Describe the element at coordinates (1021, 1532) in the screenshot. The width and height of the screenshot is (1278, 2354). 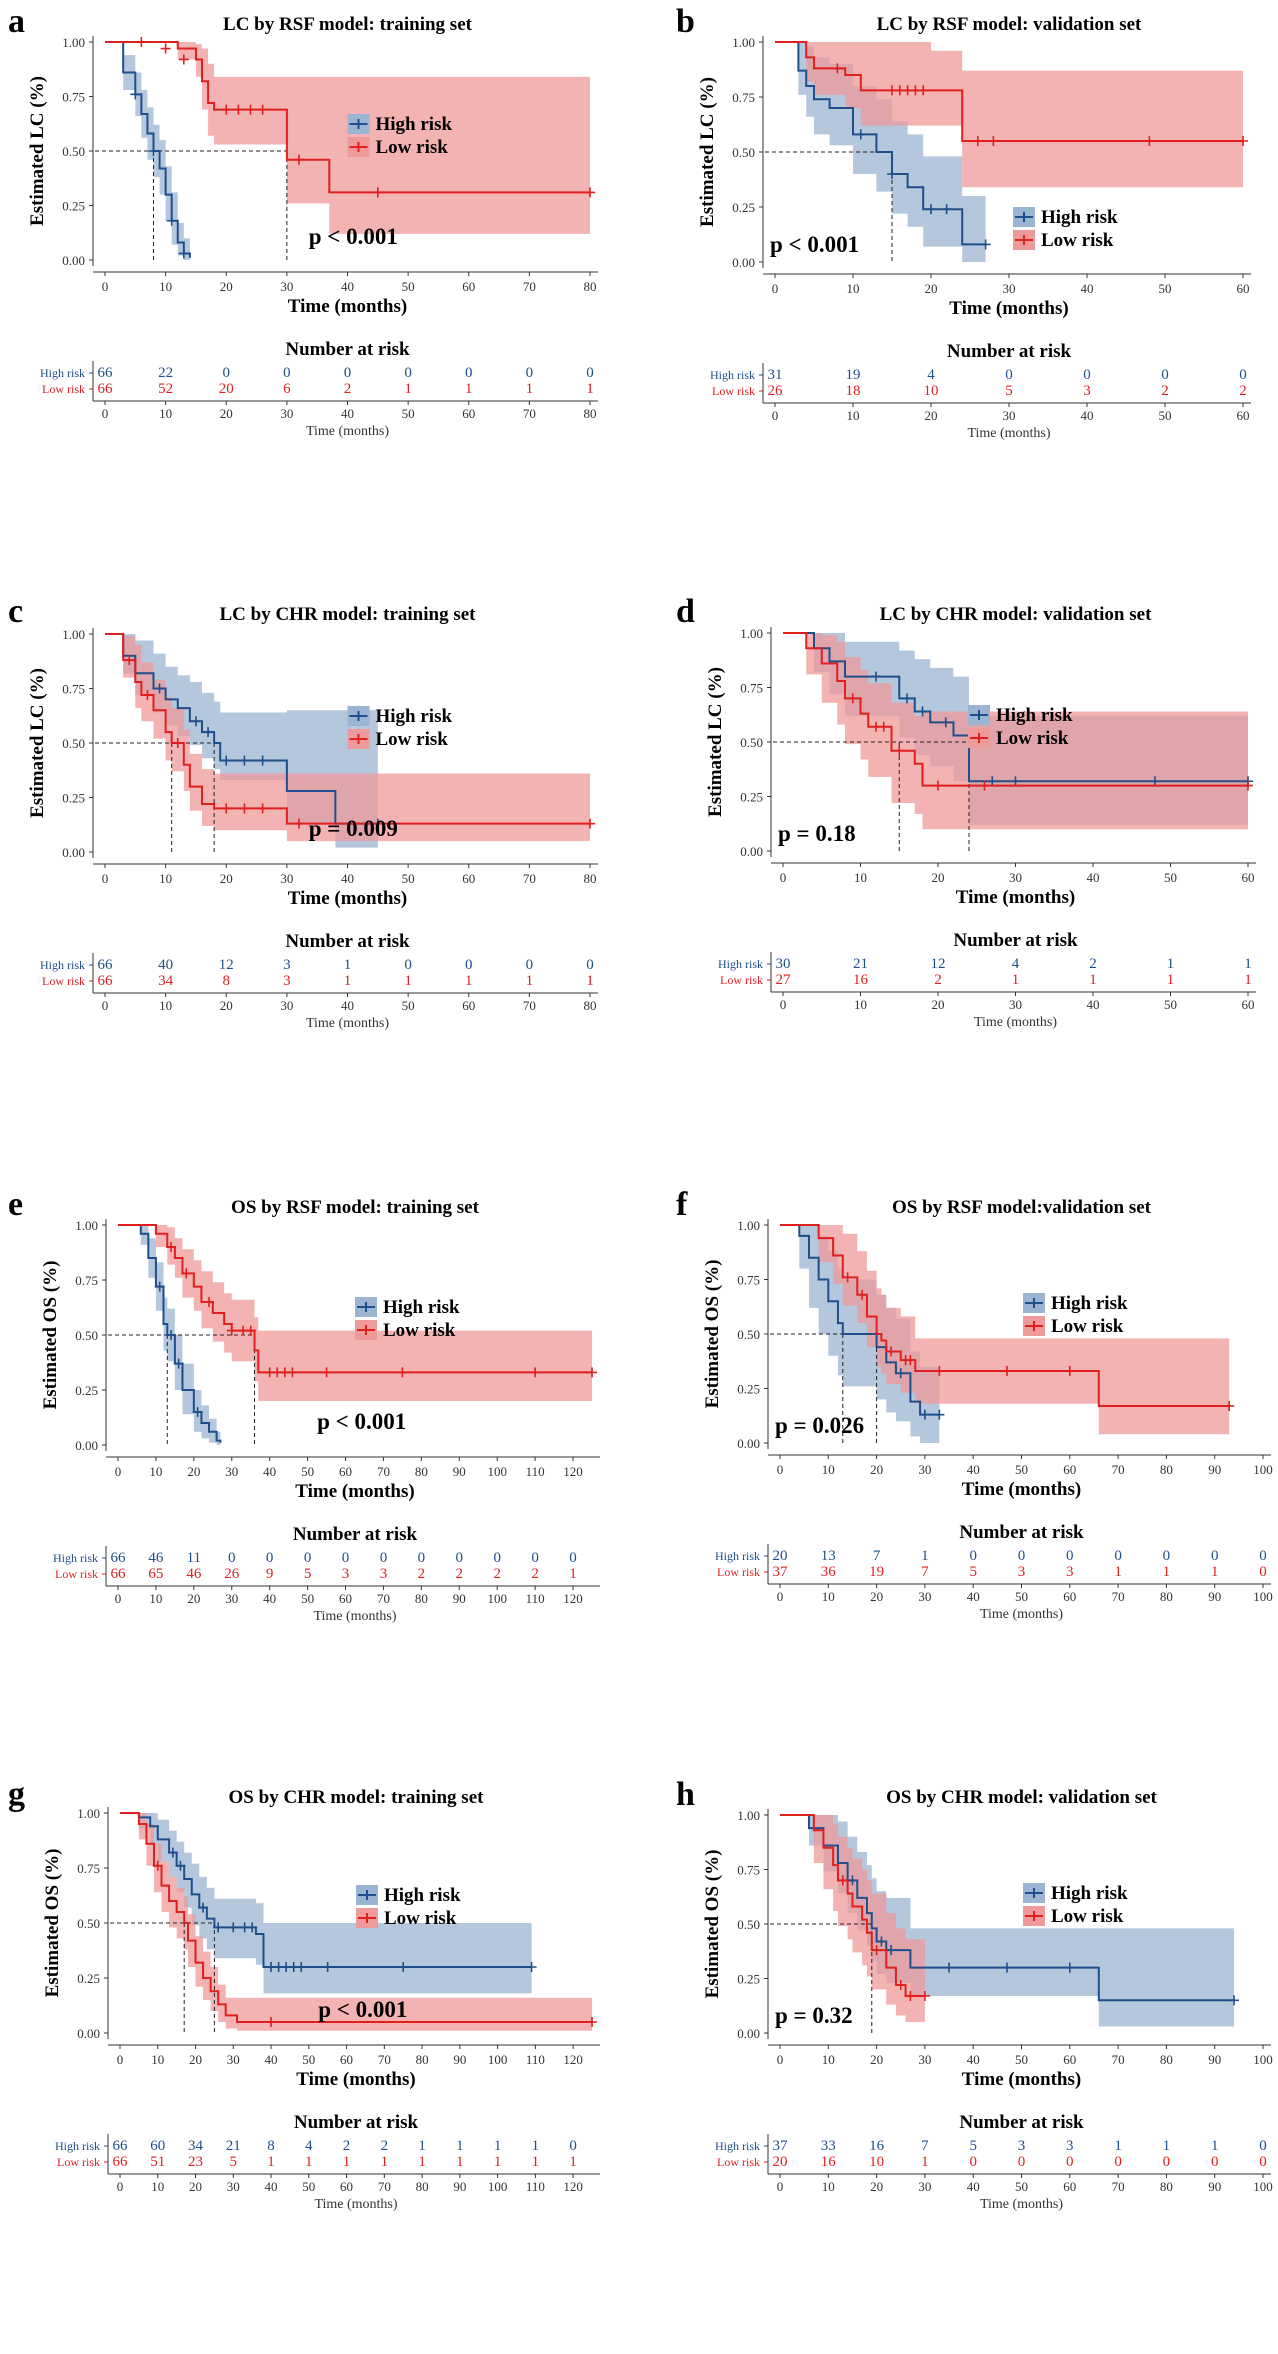
I see `risk-table-title: Number at risk` at that location.